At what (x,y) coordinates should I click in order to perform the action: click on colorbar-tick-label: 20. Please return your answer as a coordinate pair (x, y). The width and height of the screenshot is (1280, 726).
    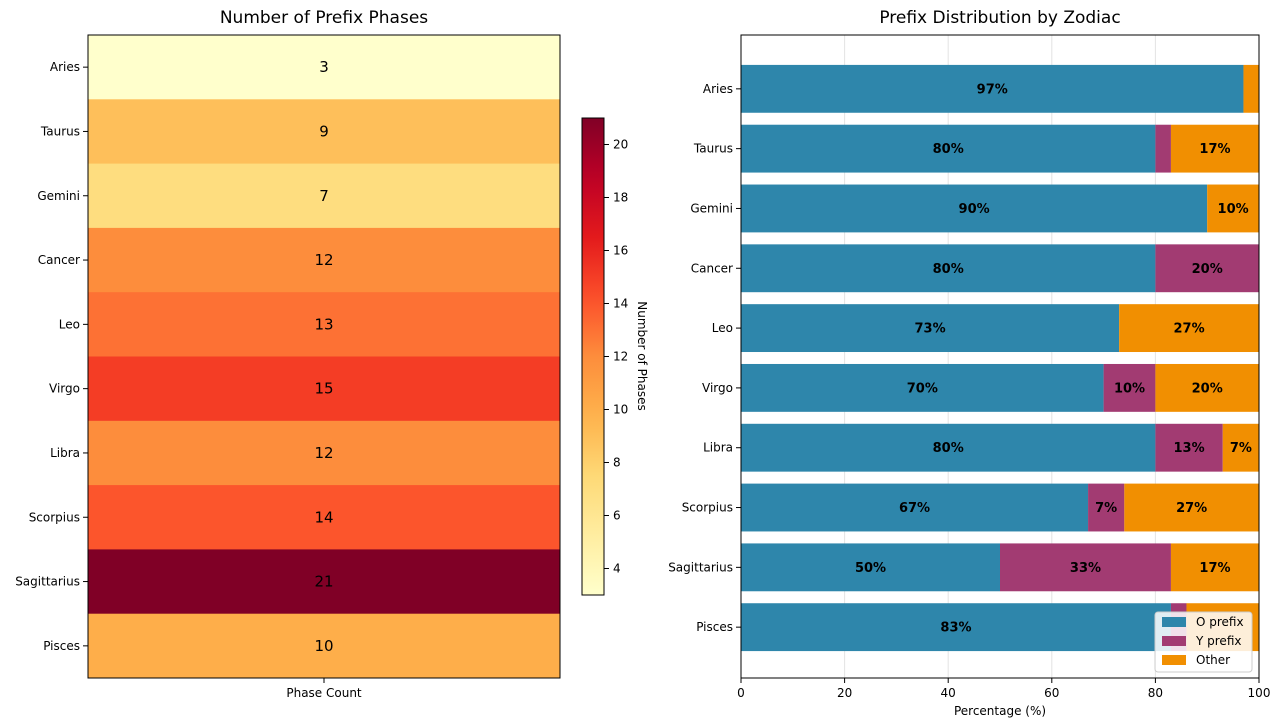
    Looking at the image, I should click on (620, 145).